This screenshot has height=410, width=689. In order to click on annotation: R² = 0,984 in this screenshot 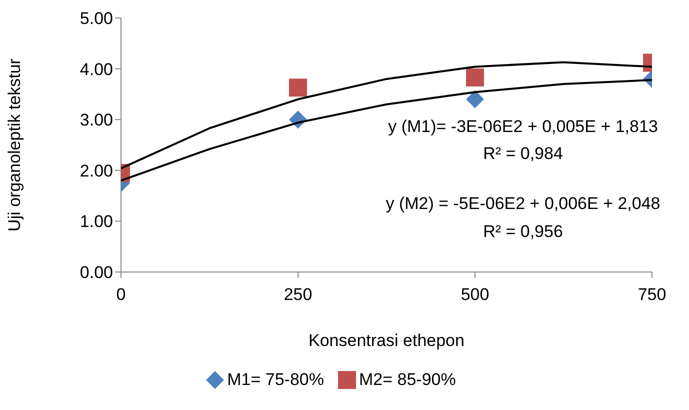, I will do `click(523, 154)`.